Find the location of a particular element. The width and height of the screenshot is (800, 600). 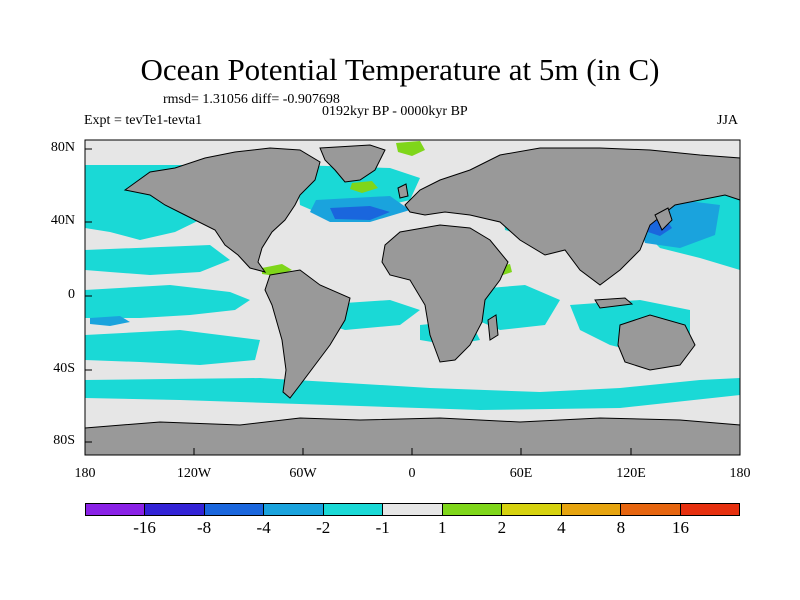

time-period-label: 0192kyr BP - 0000kyr BP is located at coordinates (395, 111).